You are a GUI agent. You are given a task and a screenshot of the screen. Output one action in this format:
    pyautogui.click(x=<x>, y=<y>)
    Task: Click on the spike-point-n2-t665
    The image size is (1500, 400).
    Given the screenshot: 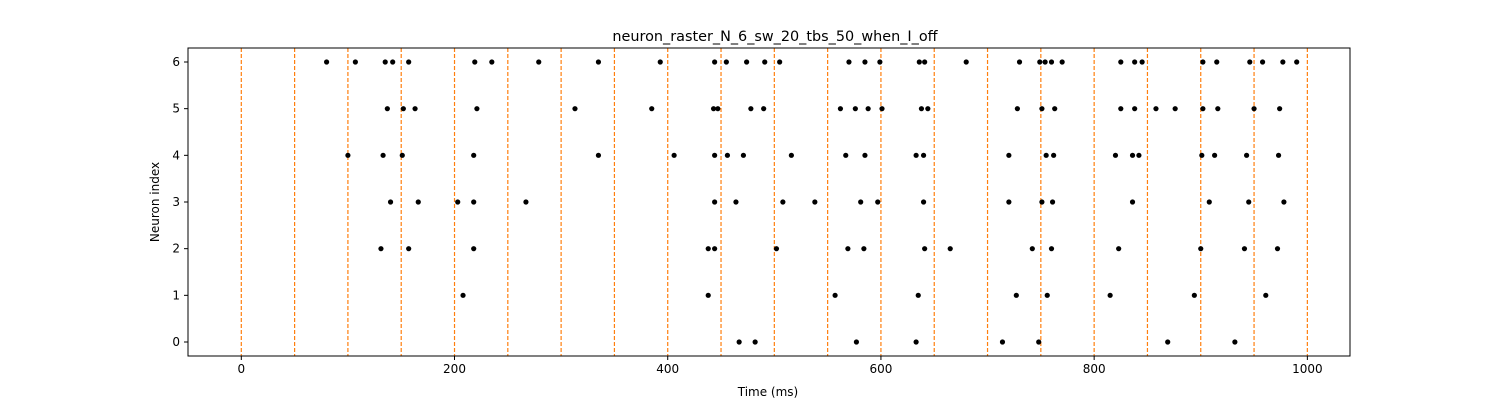 What is the action you would take?
    pyautogui.click(x=950, y=249)
    